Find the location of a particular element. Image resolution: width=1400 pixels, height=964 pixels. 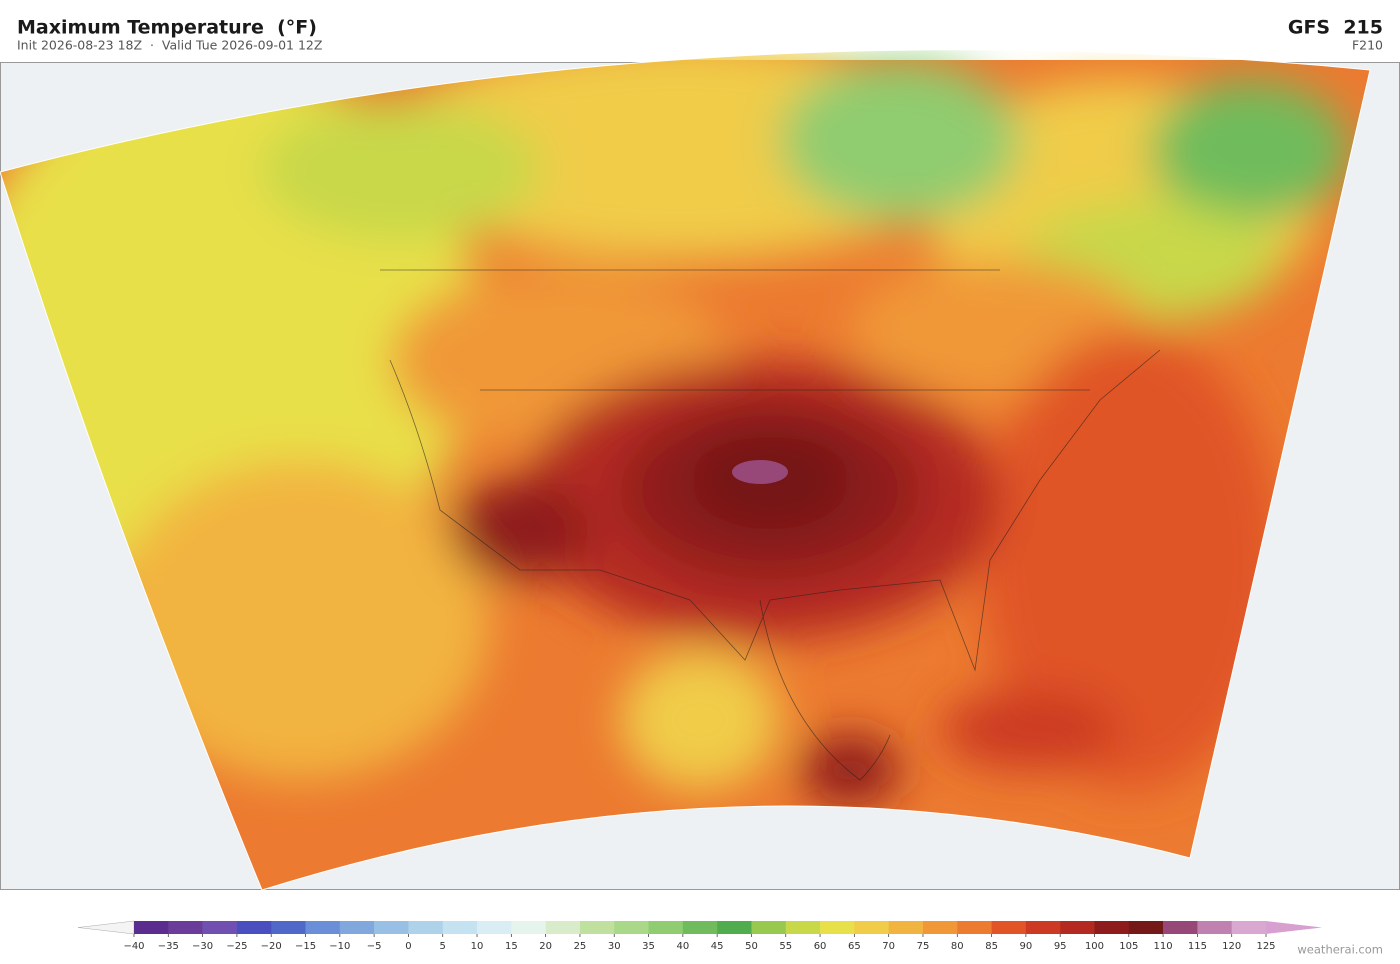

colorbar-tick-label: −40 is located at coordinates (133, 946).